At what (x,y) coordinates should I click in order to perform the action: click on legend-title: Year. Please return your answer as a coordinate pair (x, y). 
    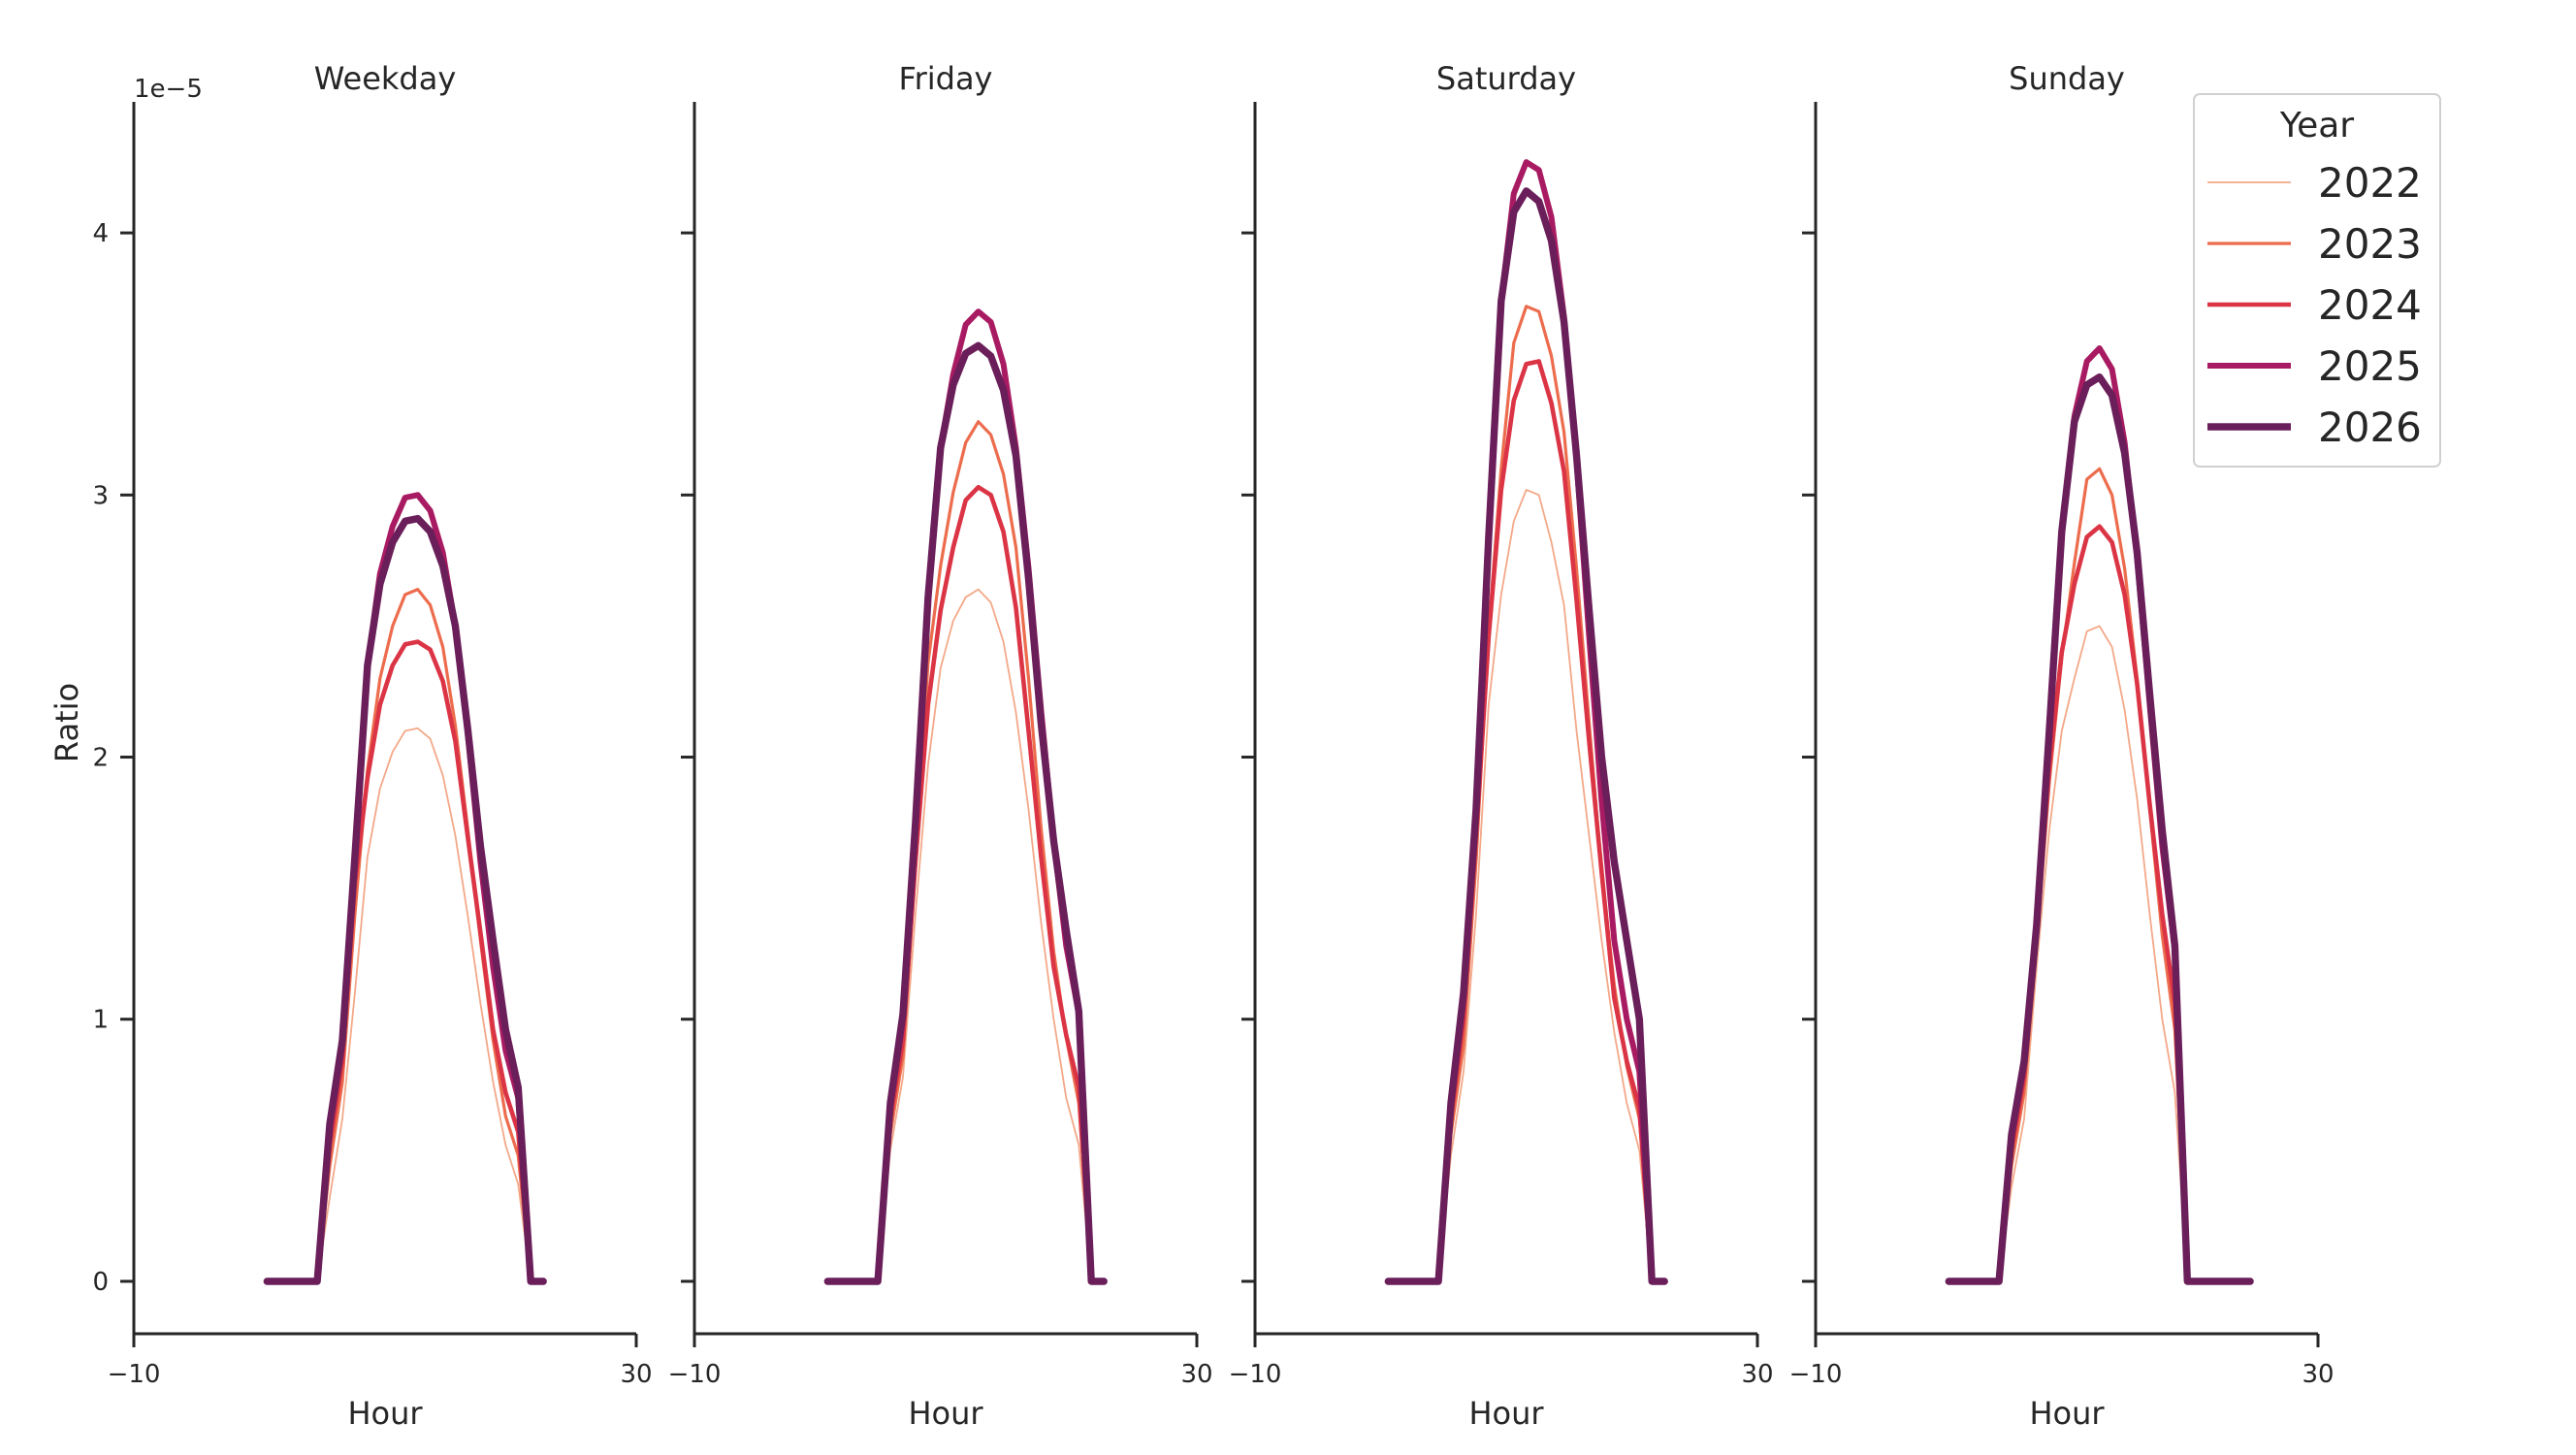
    Looking at the image, I should click on (2316, 126).